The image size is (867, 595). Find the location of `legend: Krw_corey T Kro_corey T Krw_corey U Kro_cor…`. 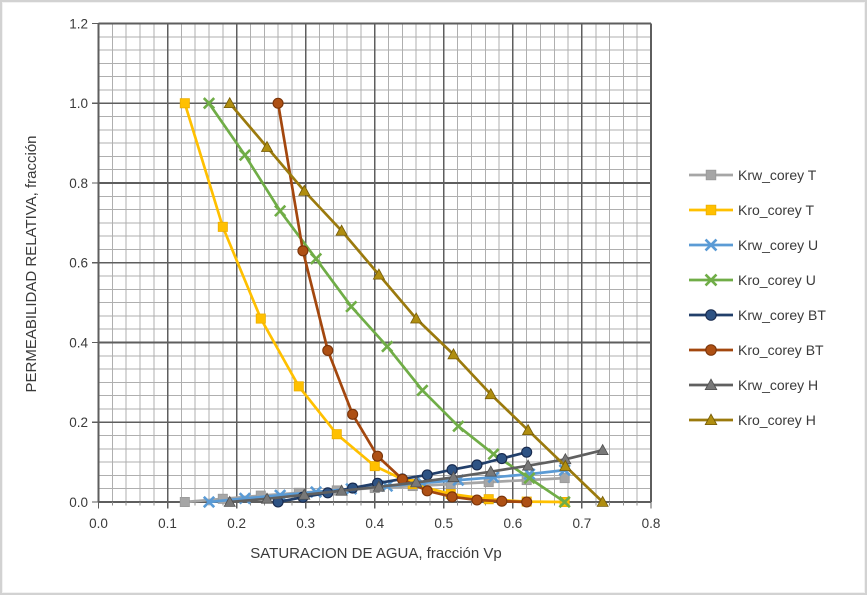

legend: Krw_corey T Kro_corey T Krw_corey U Kro_cor… is located at coordinates (757, 297).